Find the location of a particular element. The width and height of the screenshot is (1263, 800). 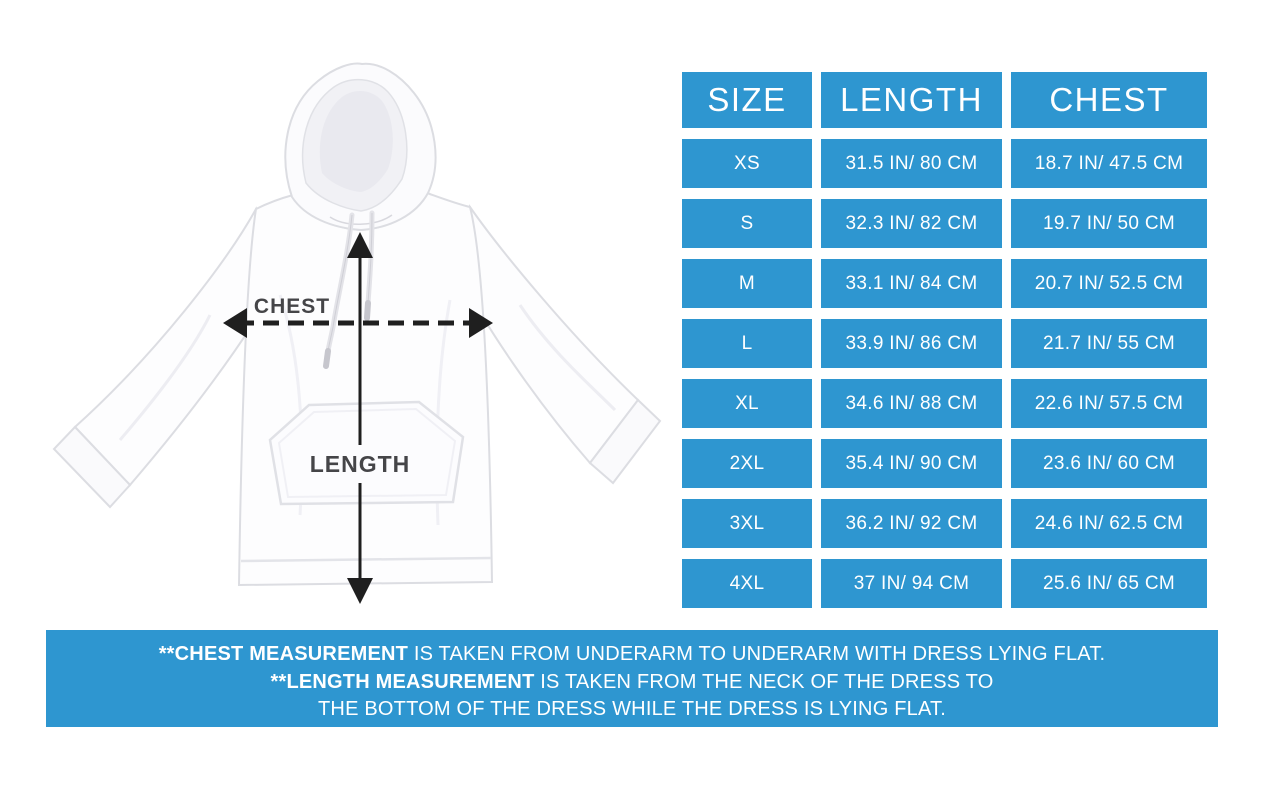

length-cell: 33.9 IN/ 86 CM is located at coordinates (911, 343).